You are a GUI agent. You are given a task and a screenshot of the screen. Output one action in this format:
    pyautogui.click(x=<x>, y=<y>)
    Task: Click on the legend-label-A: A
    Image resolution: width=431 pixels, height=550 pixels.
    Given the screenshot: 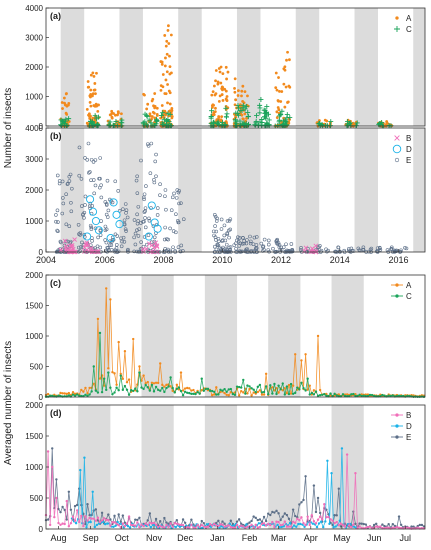 What is the action you would take?
    pyautogui.click(x=409, y=18)
    